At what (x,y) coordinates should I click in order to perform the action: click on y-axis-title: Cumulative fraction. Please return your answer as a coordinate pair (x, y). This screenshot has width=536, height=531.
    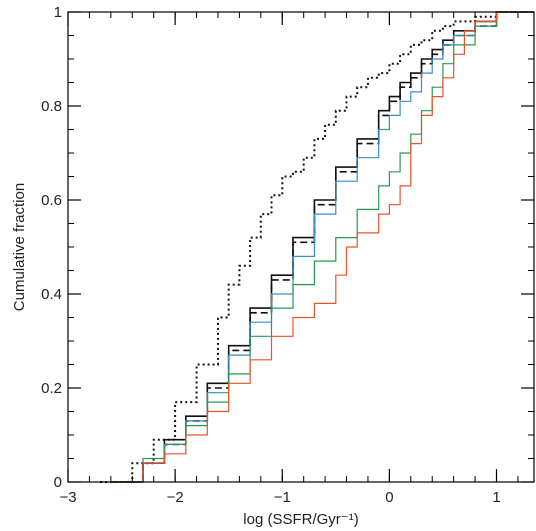
    Looking at the image, I should click on (19, 247).